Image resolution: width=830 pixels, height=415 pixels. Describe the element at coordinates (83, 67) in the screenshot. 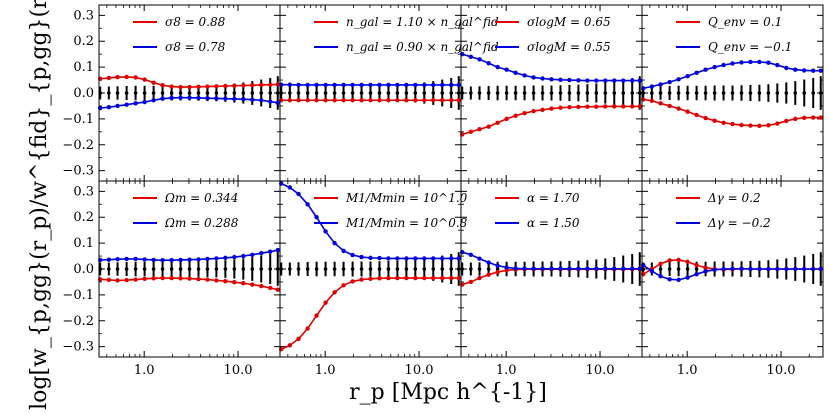

I see `y-tick-label: 0.1` at that location.